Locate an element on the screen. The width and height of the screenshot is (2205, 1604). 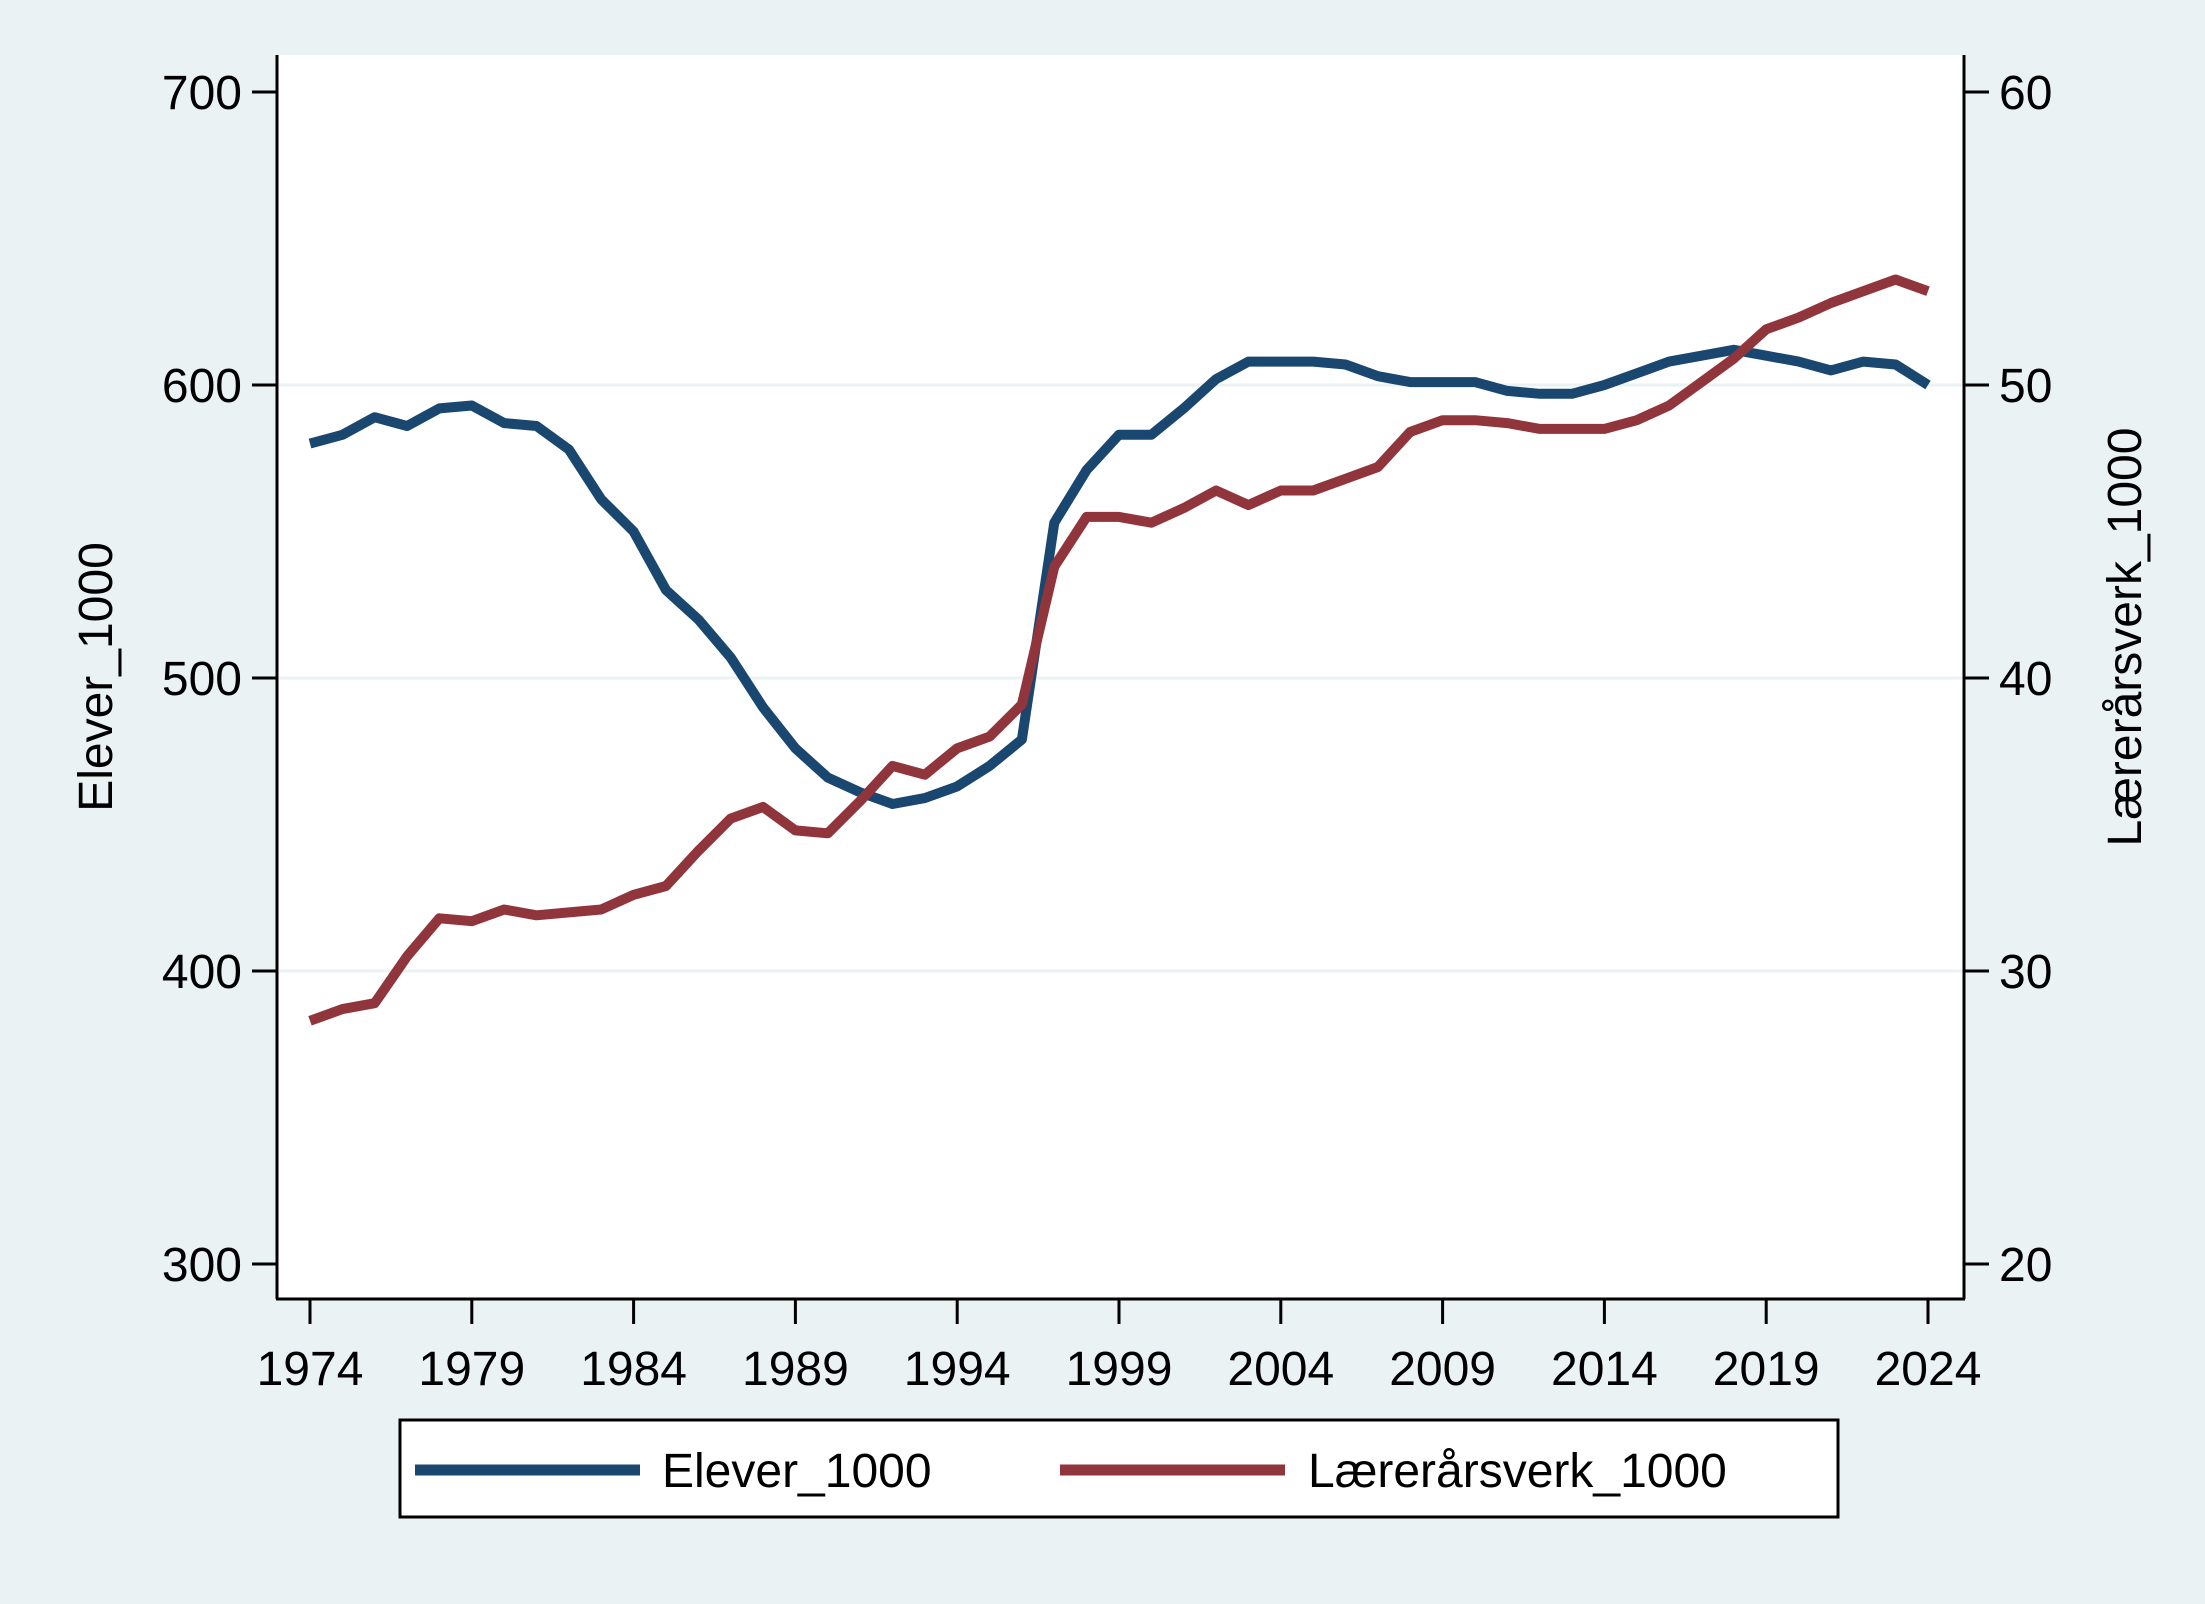
y2-tick-label: 60 is located at coordinates (2025, 93).